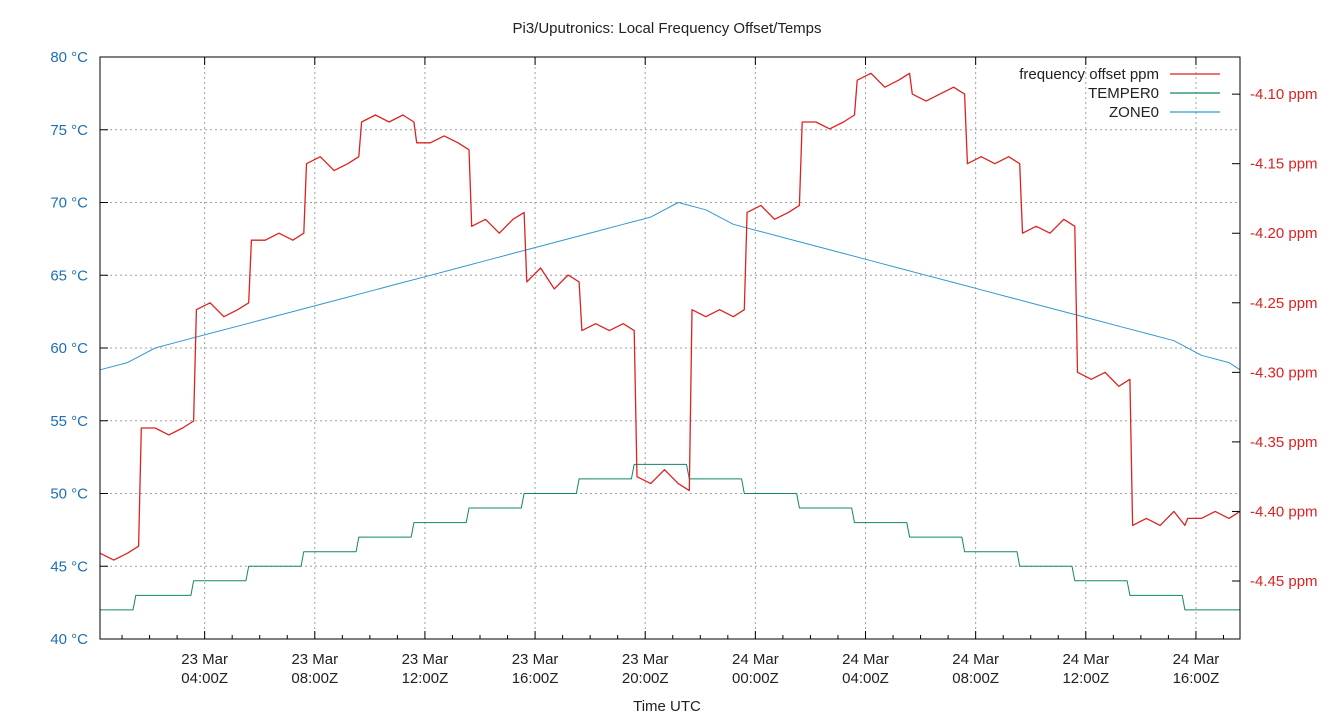 This screenshot has width=1340, height=720. Describe the element at coordinates (69, 421) in the screenshot. I see `left-tick-label: 55 °C` at that location.